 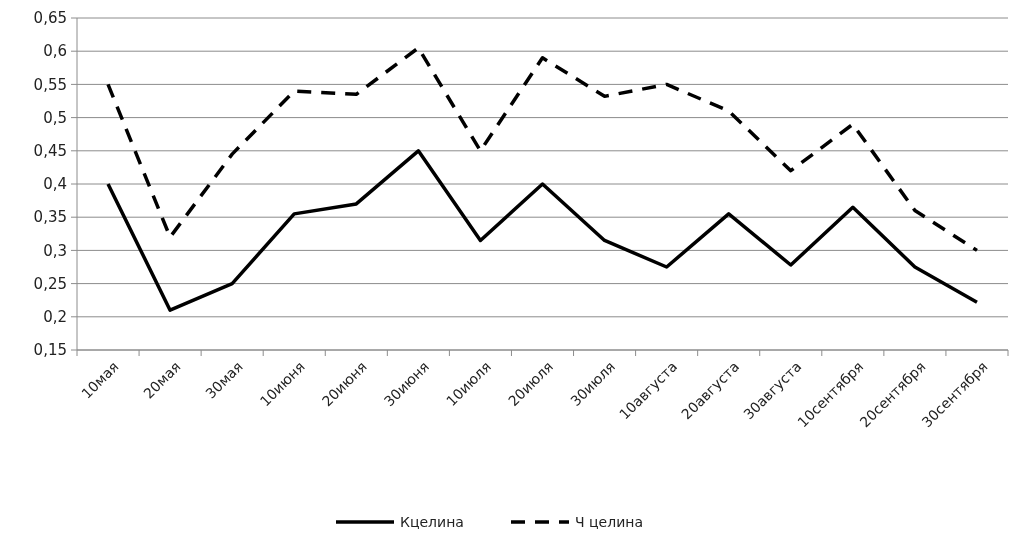 What do you see at coordinates (55, 184) in the screenshot?
I see `y-tick-label: 0,4` at bounding box center [55, 184].